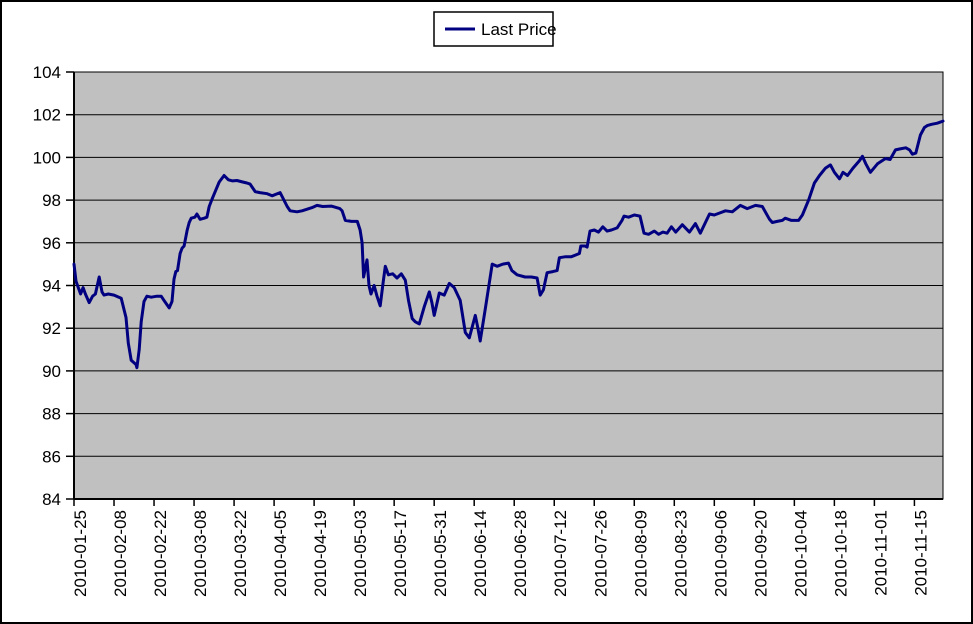 The width and height of the screenshot is (973, 624). Describe the element at coordinates (720, 553) in the screenshot. I see `x-tick-label: 2010-09-06` at that location.